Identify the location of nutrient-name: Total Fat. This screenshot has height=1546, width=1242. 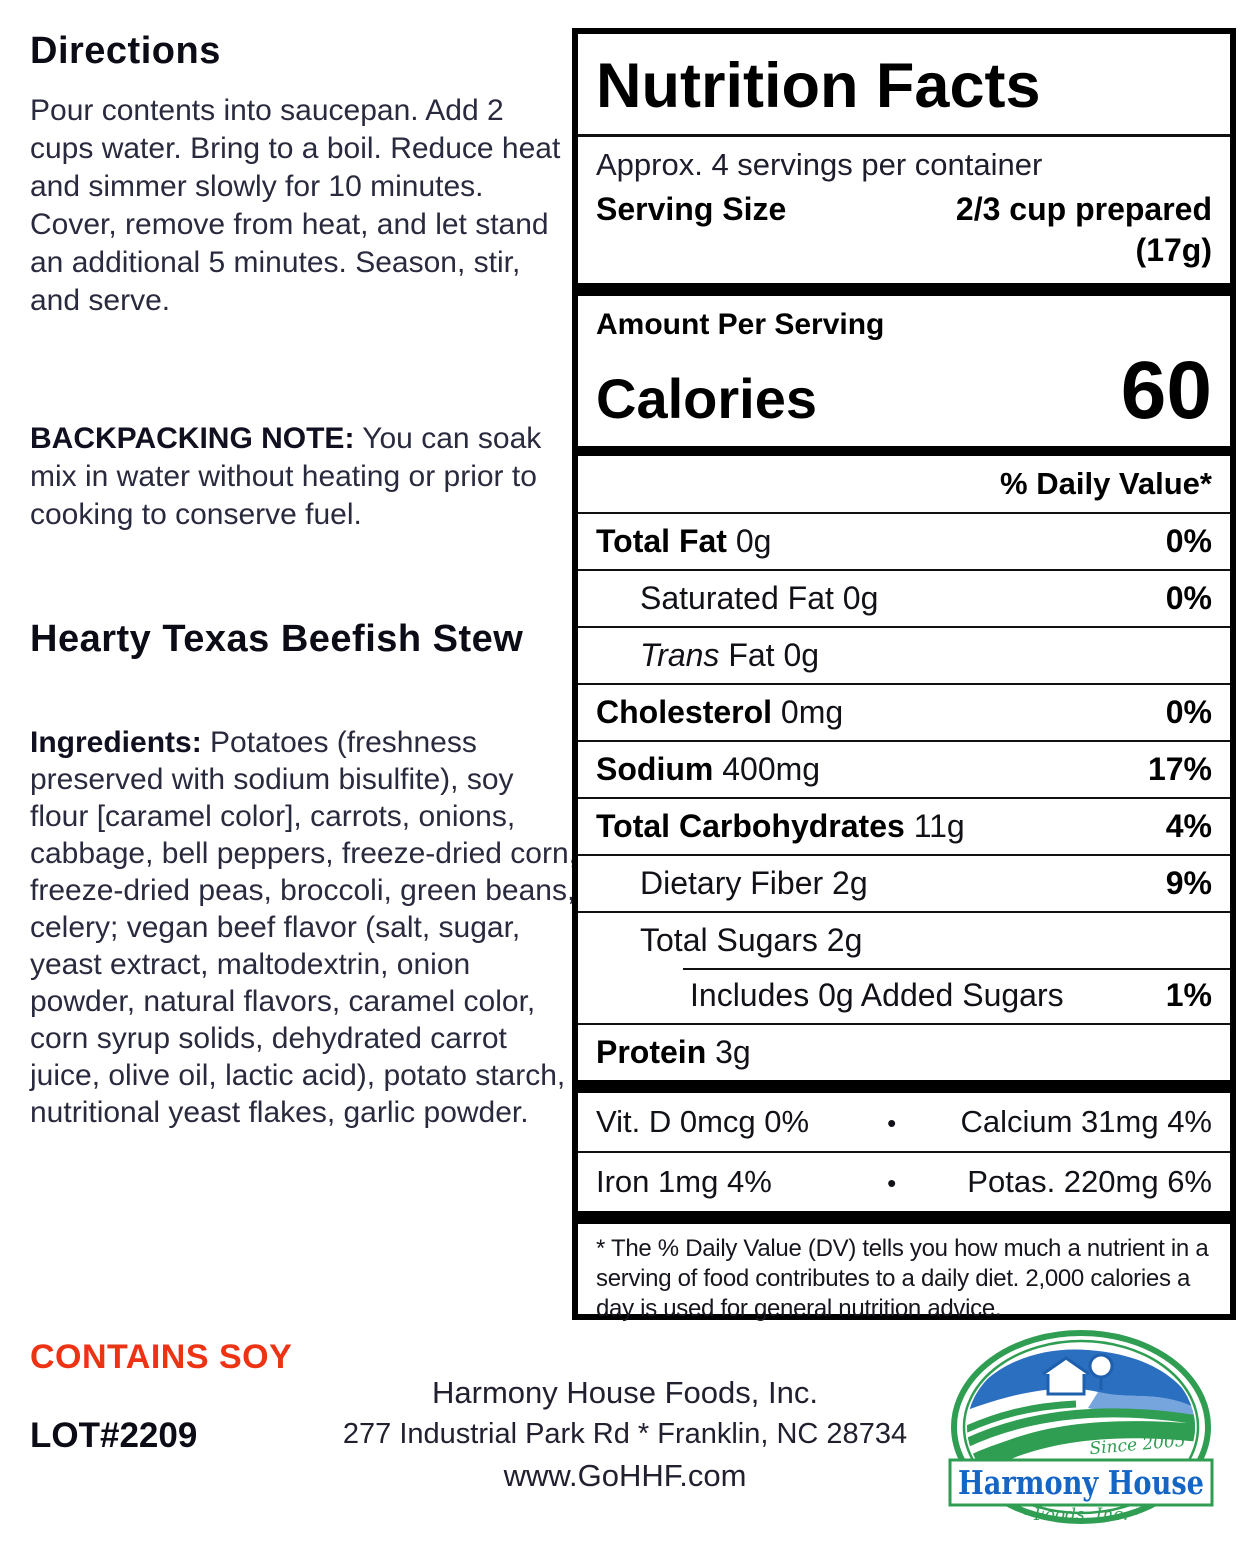
(661, 541).